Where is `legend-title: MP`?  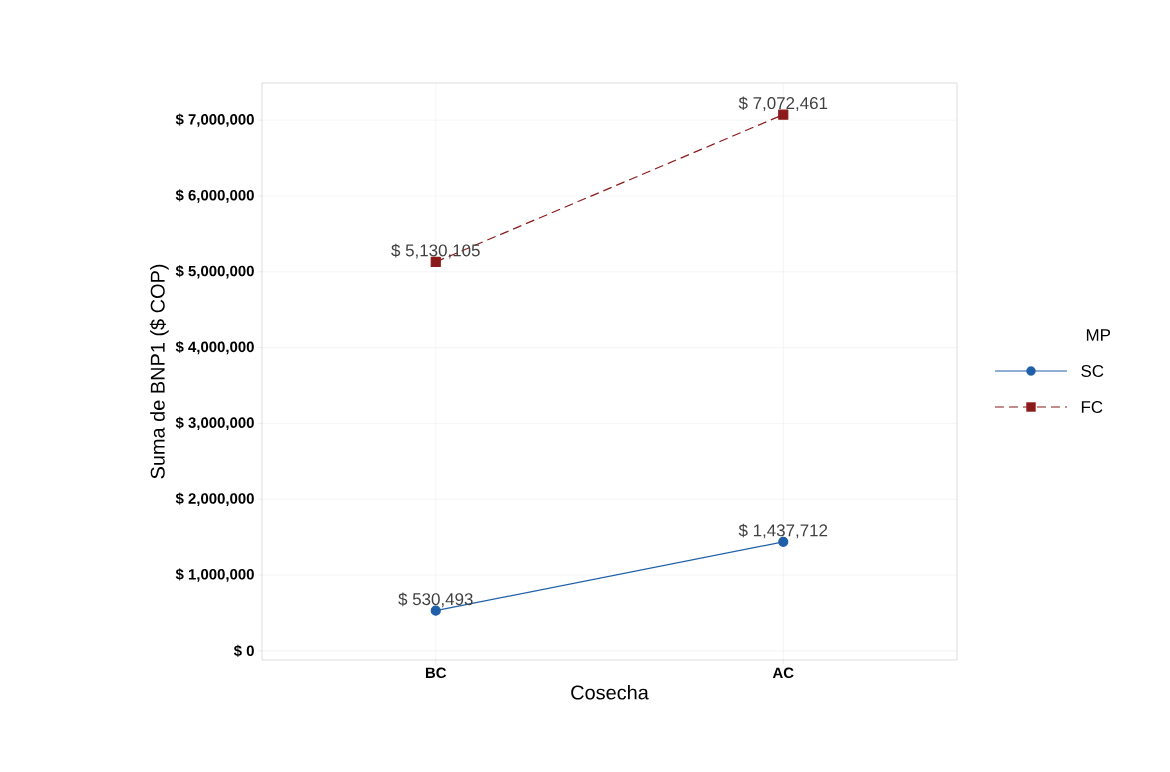
legend-title: MP is located at coordinates (1098, 335).